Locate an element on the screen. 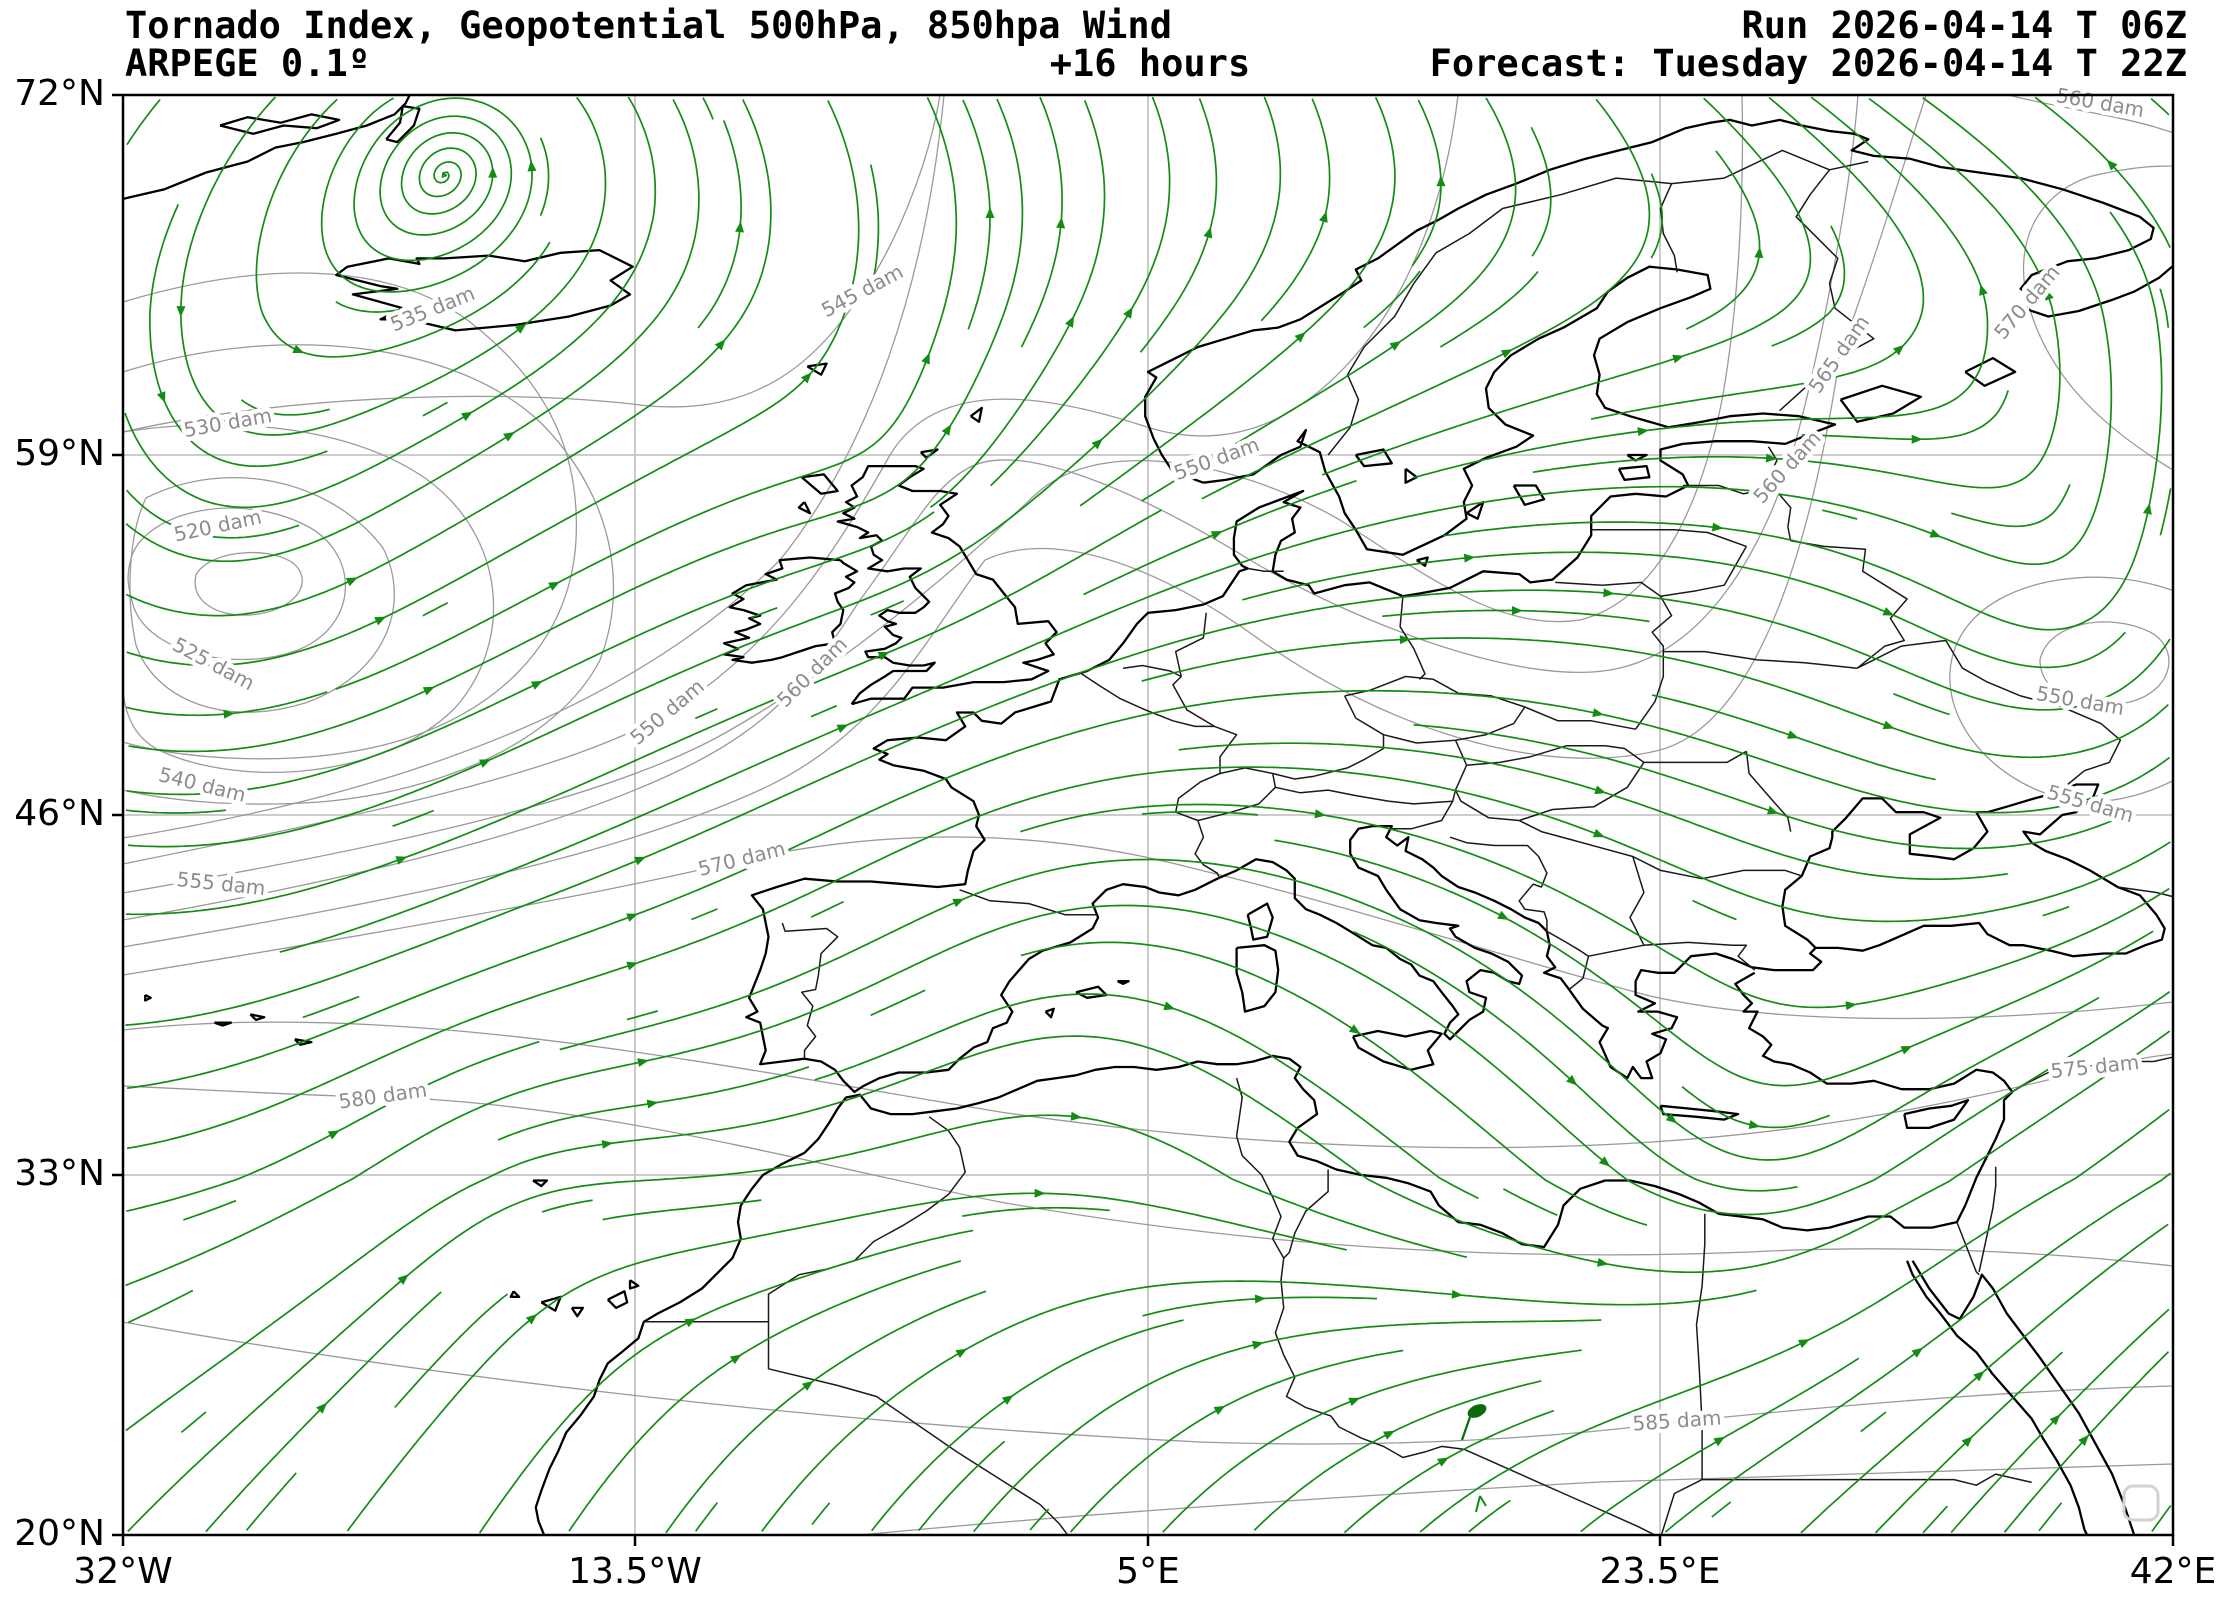  contour-label: 575 dam is located at coordinates (2094, 1066).